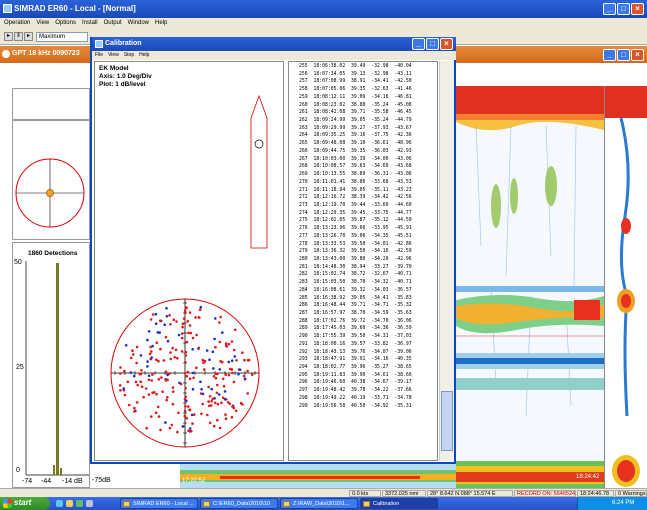 The height and width of the screenshot is (510, 647). What do you see at coordinates (194, 481) in the screenshot?
I see `calibration-time-label: 17:22:52` at bounding box center [194, 481].